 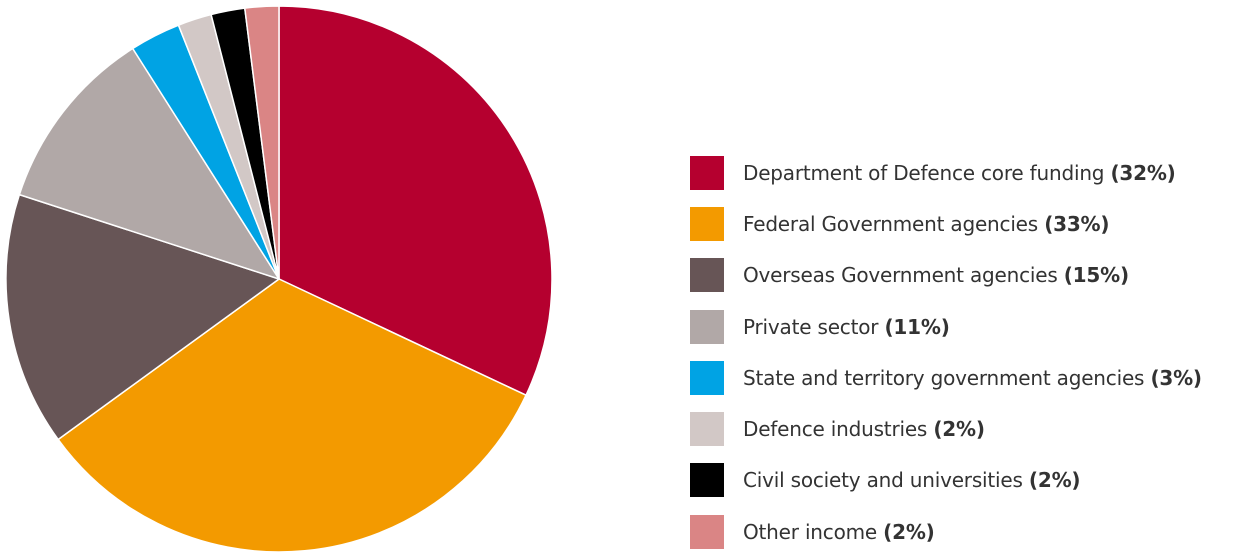 What do you see at coordinates (967, 531) in the screenshot?
I see `legend-item-8: Other income (2%)` at bounding box center [967, 531].